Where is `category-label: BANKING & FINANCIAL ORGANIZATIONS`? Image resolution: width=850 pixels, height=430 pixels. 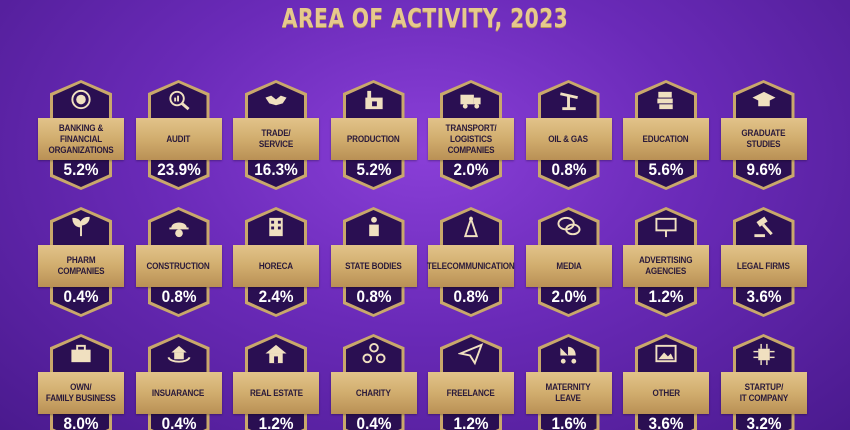 category-label: BANKING & FINANCIAL ORGANIZATIONS is located at coordinates (81, 138).